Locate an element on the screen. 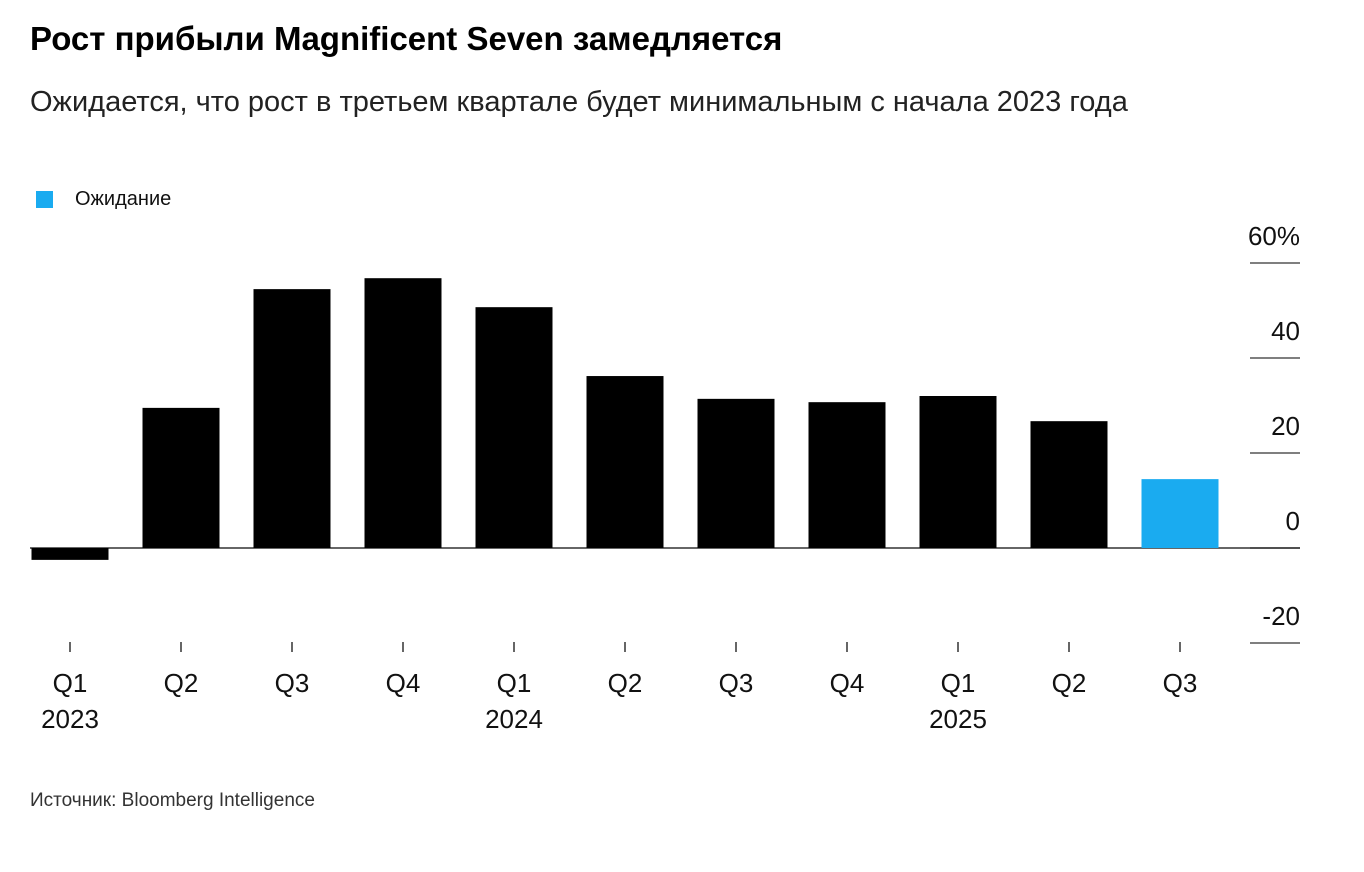 The image size is (1364, 872). legend: Ожидание is located at coordinates (103, 199).